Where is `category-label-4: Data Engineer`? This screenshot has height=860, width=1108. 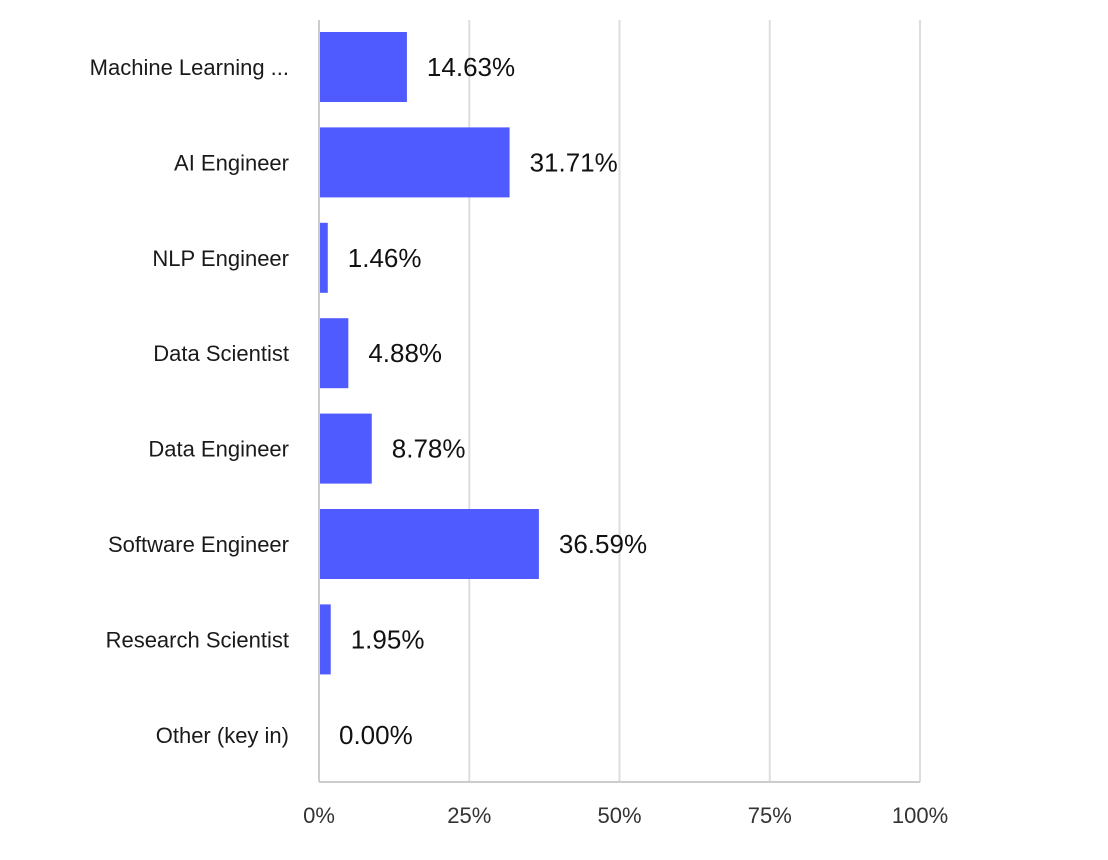
category-label-4: Data Engineer is located at coordinates (218, 449).